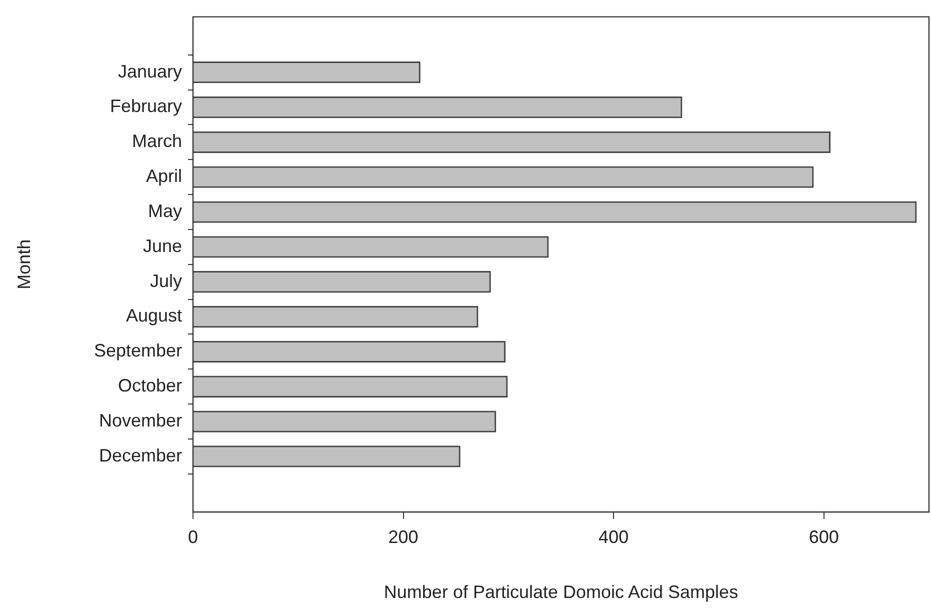  I want to click on y-axis-title: Month, so click(24, 264).